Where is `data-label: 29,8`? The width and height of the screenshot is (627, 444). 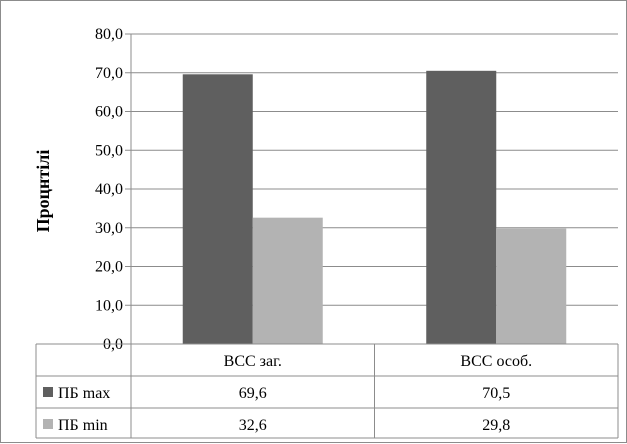 data-label: 29,8 is located at coordinates (496, 425).